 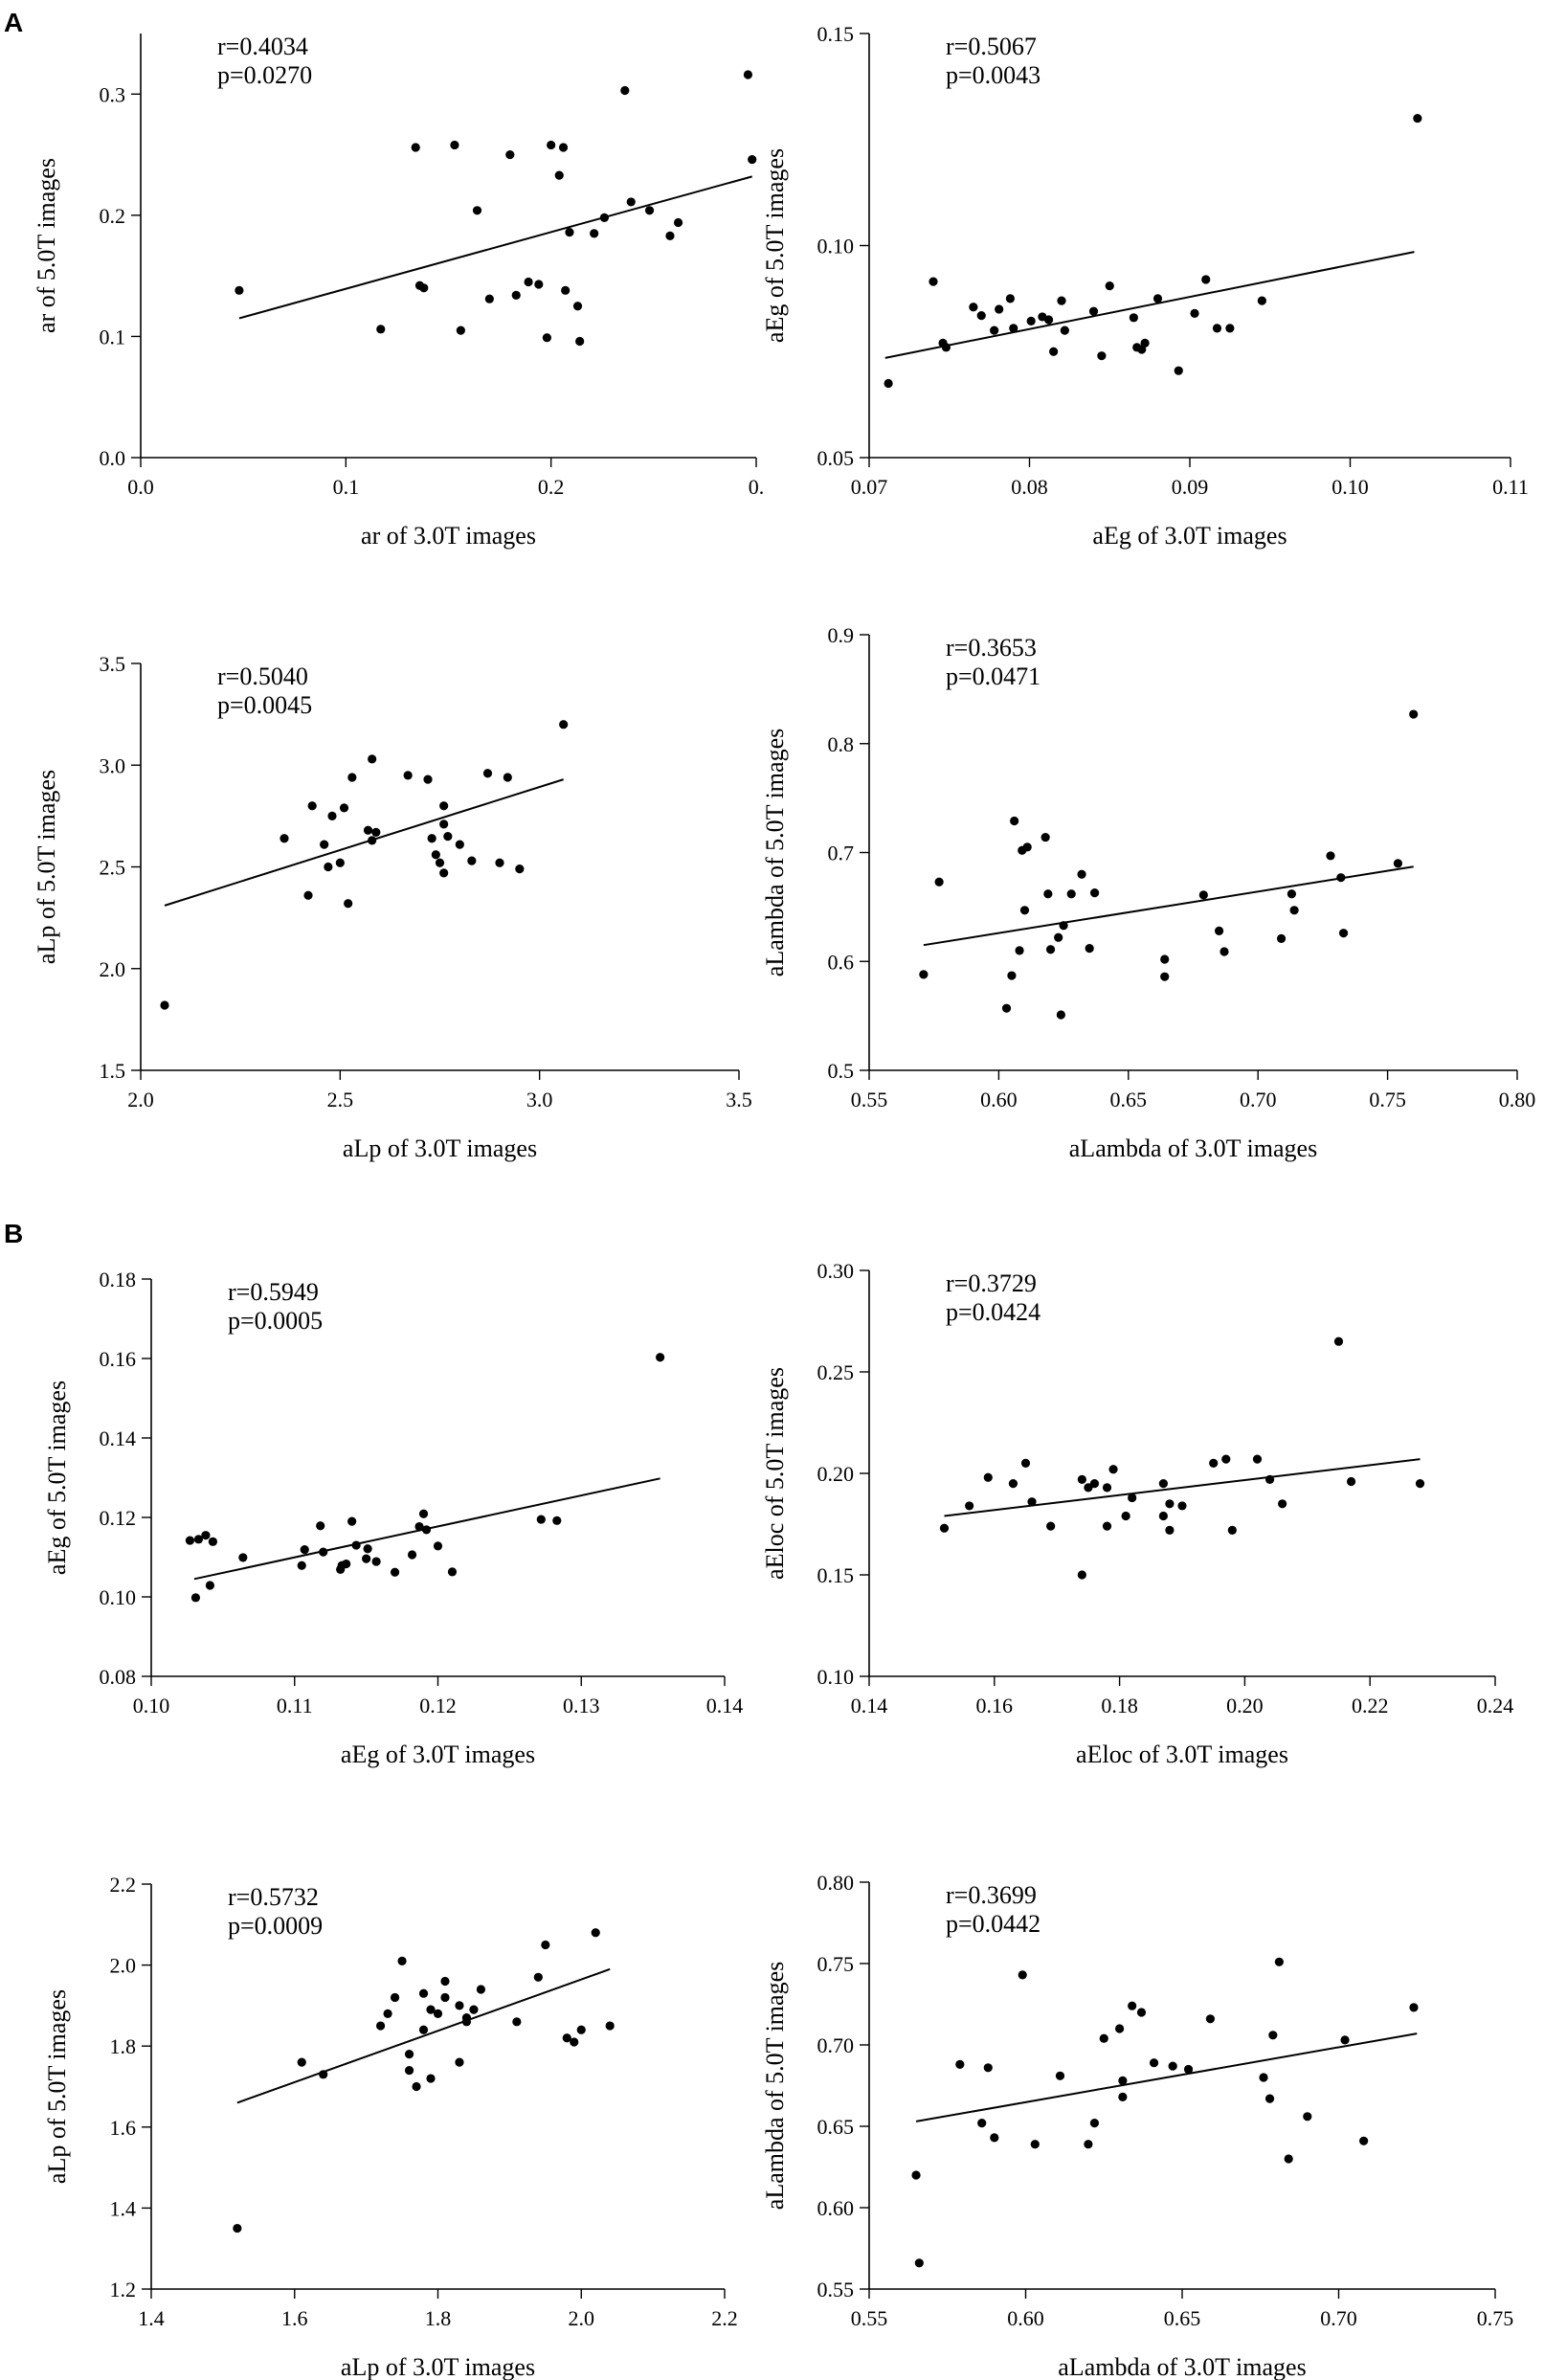 I want to click on y-tick-label: 1.5, so click(x=113, y=1071).